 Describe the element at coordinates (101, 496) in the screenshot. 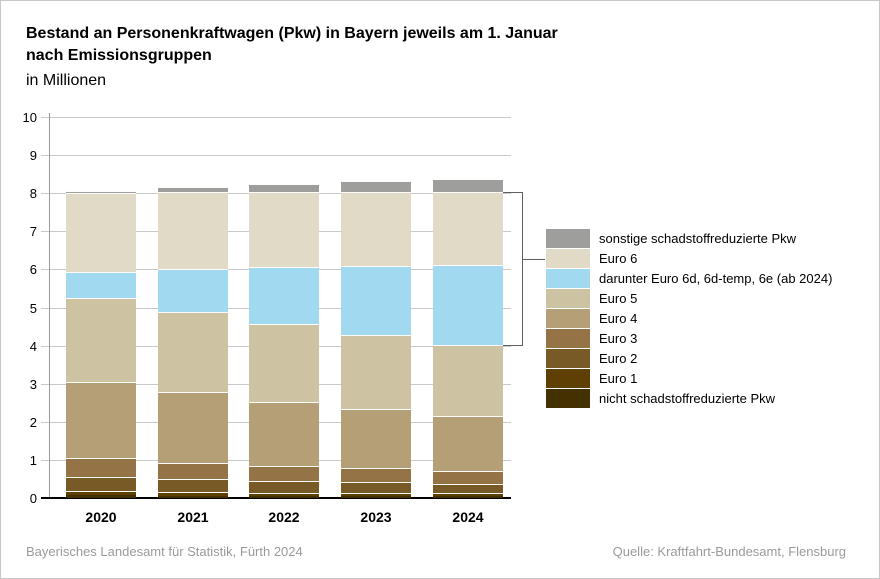

I see `bar-segment-2020-nicht-schadstoffreduzierte-pkw` at that location.